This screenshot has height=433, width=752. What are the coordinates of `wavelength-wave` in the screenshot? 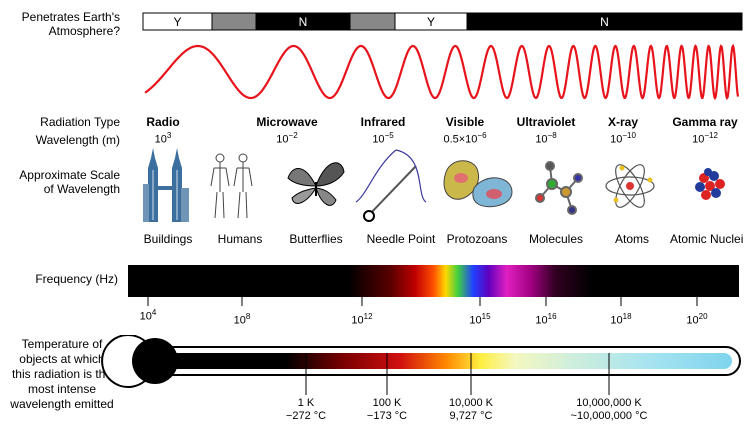 It's located at (442, 72).